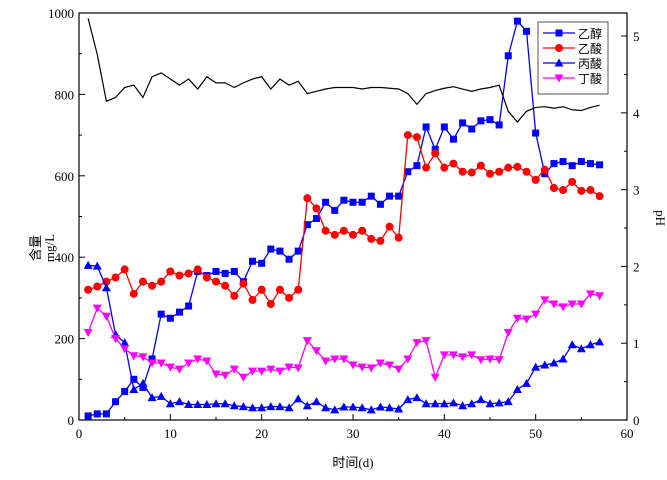 Image resolution: width=667 pixels, height=480 pixels. I want to click on y2-tick-label: 1, so click(636, 343).